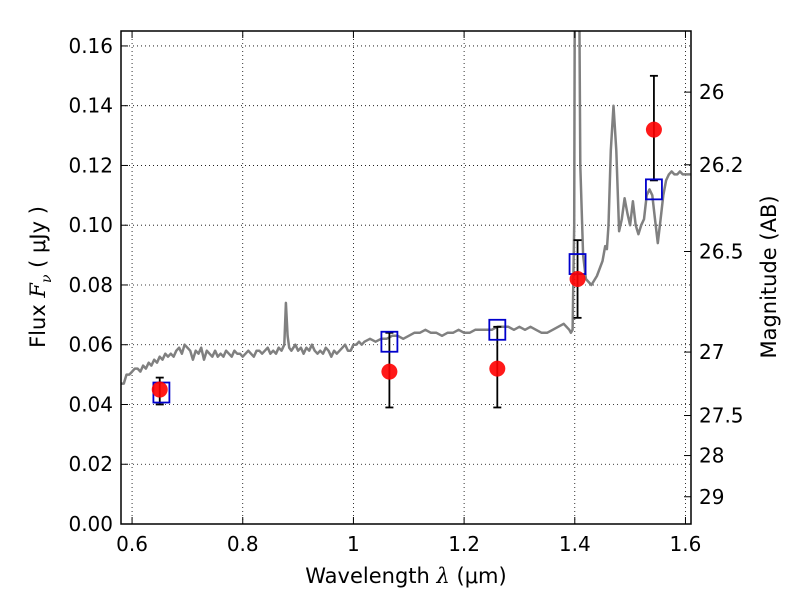 The image size is (800, 600). Describe the element at coordinates (711, 92) in the screenshot. I see `y2-tick-label: 26` at that location.